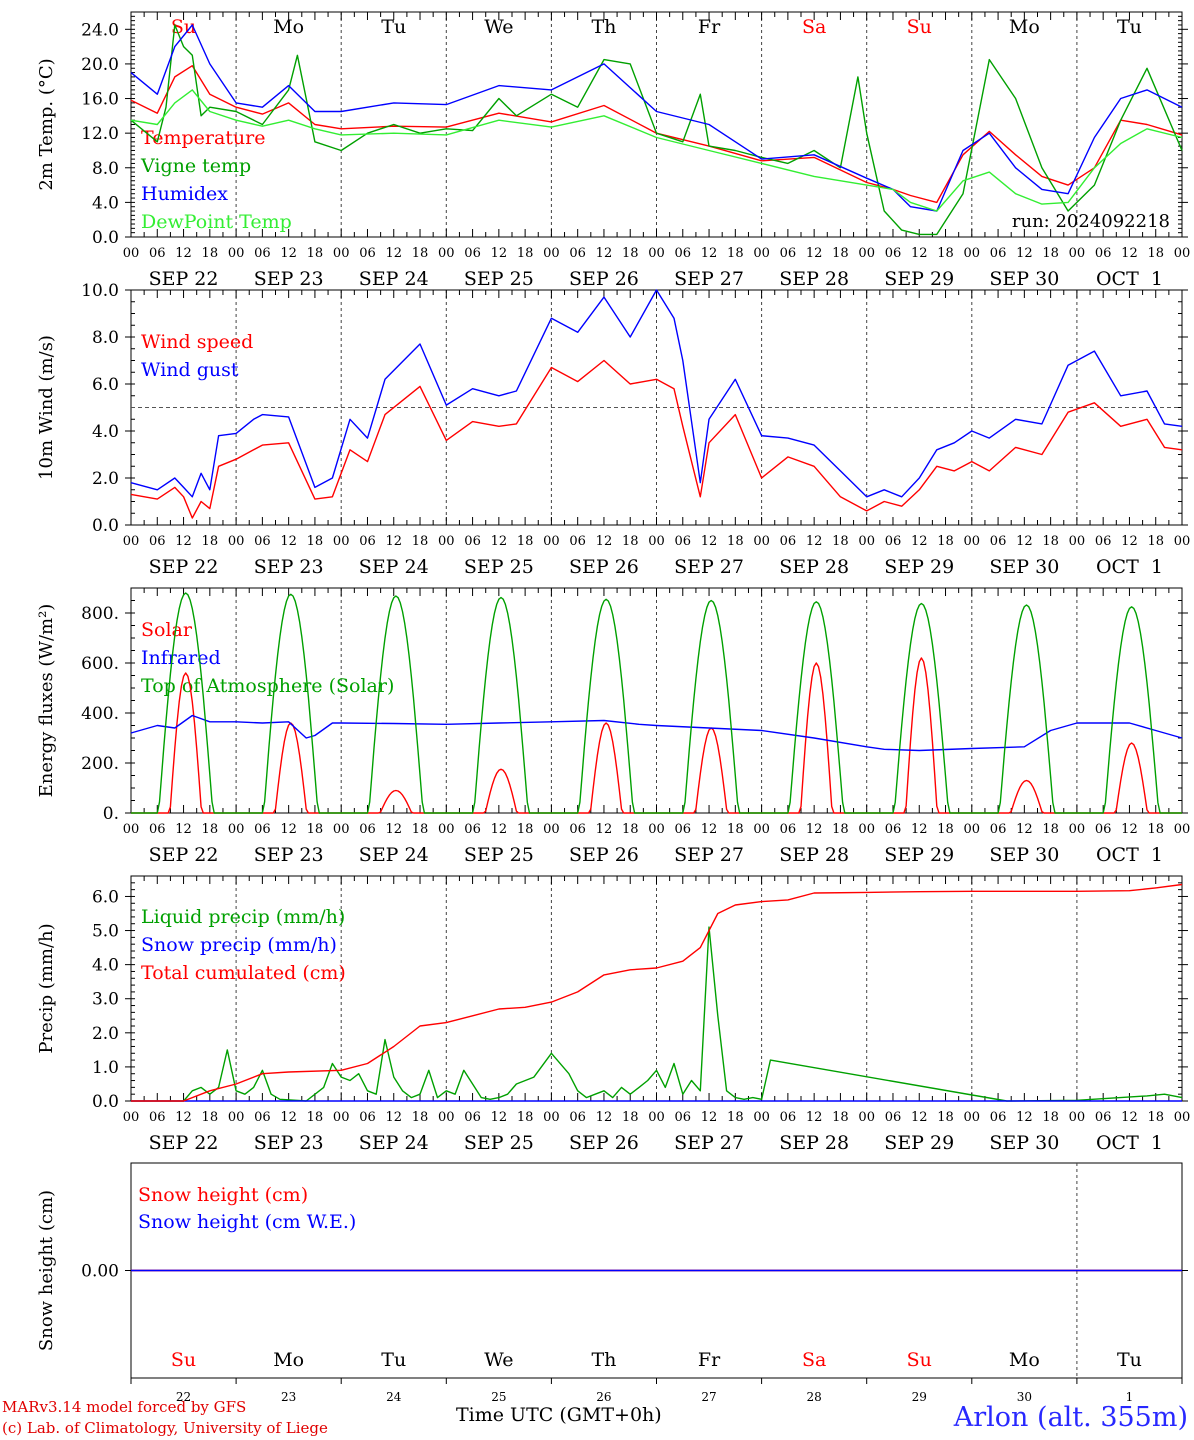  I want to click on legend-entry: Snow precip (mm/h), so click(239, 945).